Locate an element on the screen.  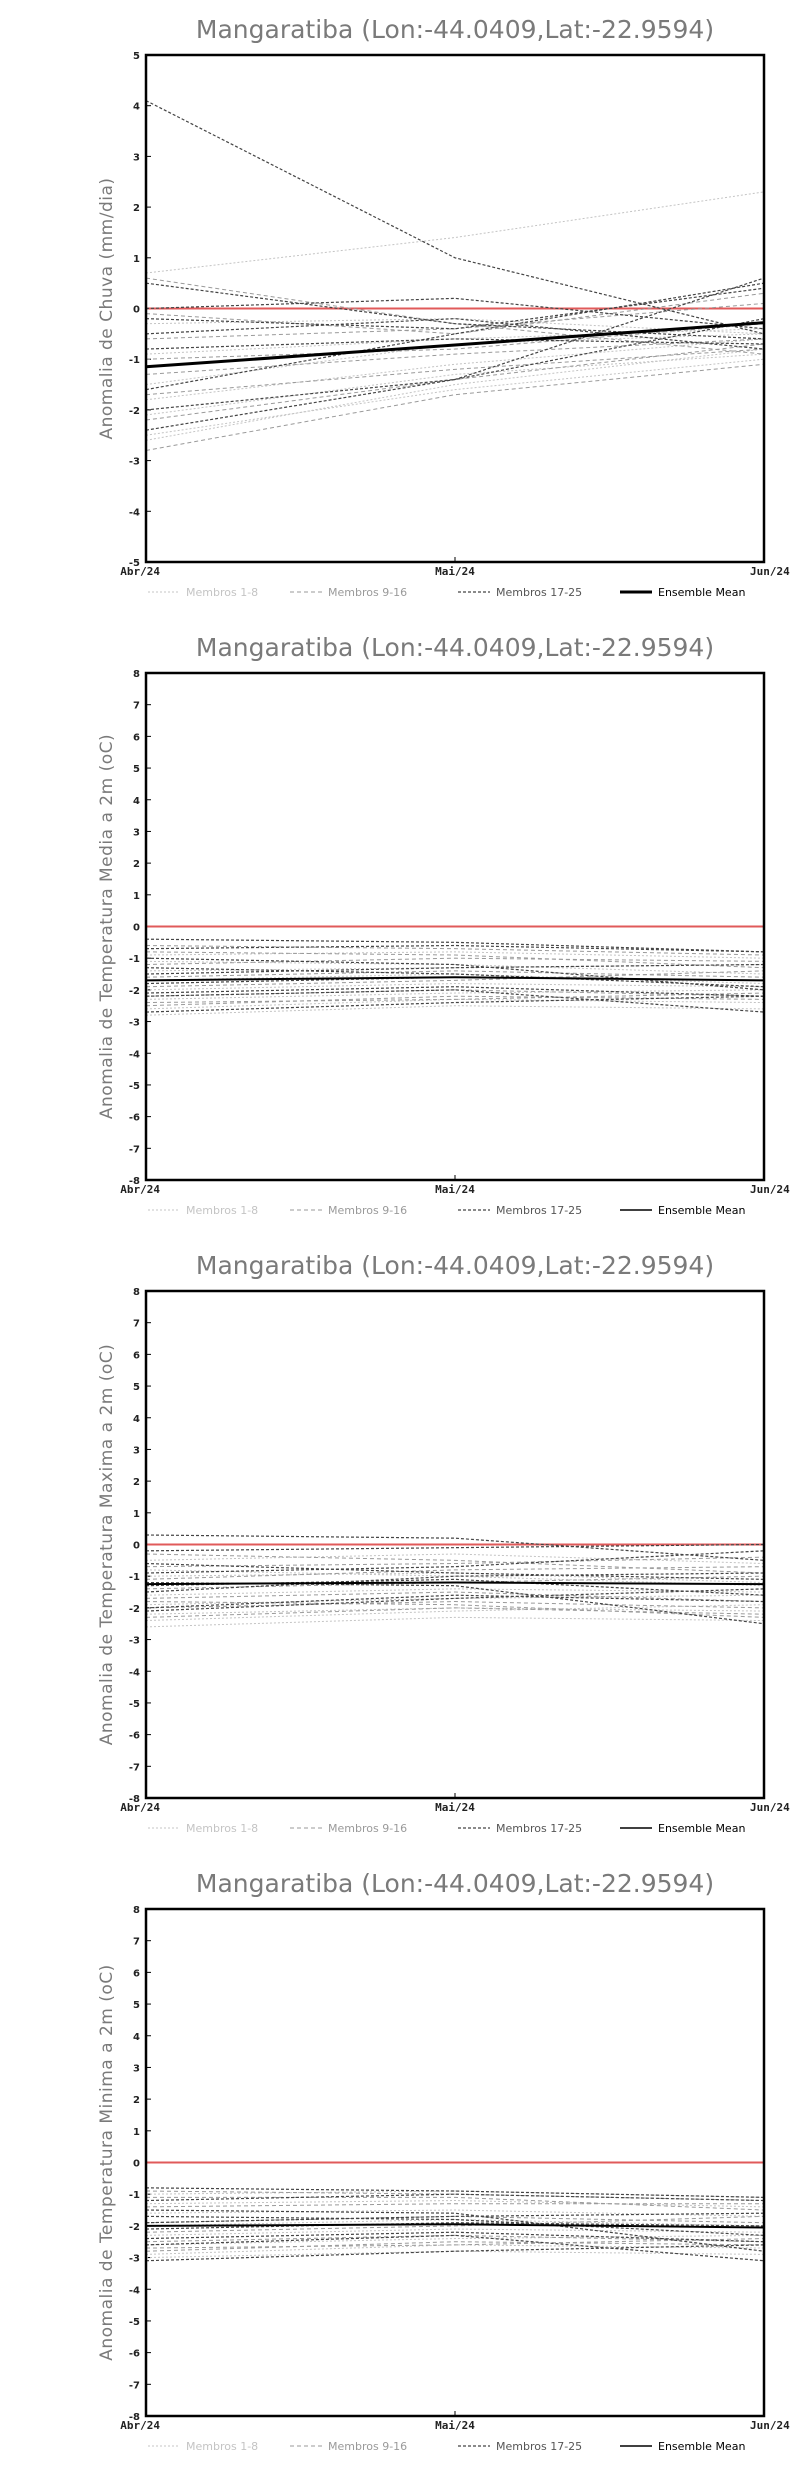
y-axis-label: Anomalia de Chuva (mm/dia) is located at coordinates (107, 308).